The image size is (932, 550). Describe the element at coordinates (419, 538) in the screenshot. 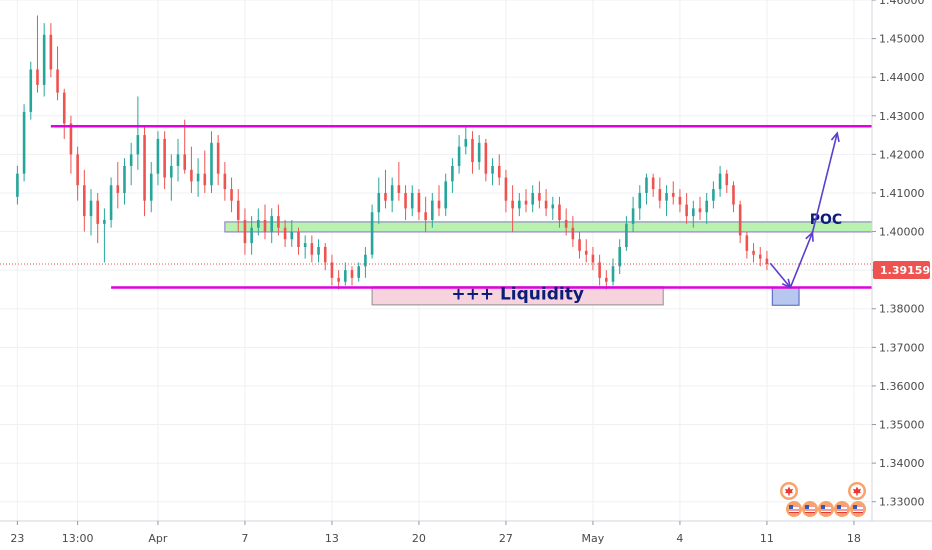

I see `time-tick-label: 20` at that location.